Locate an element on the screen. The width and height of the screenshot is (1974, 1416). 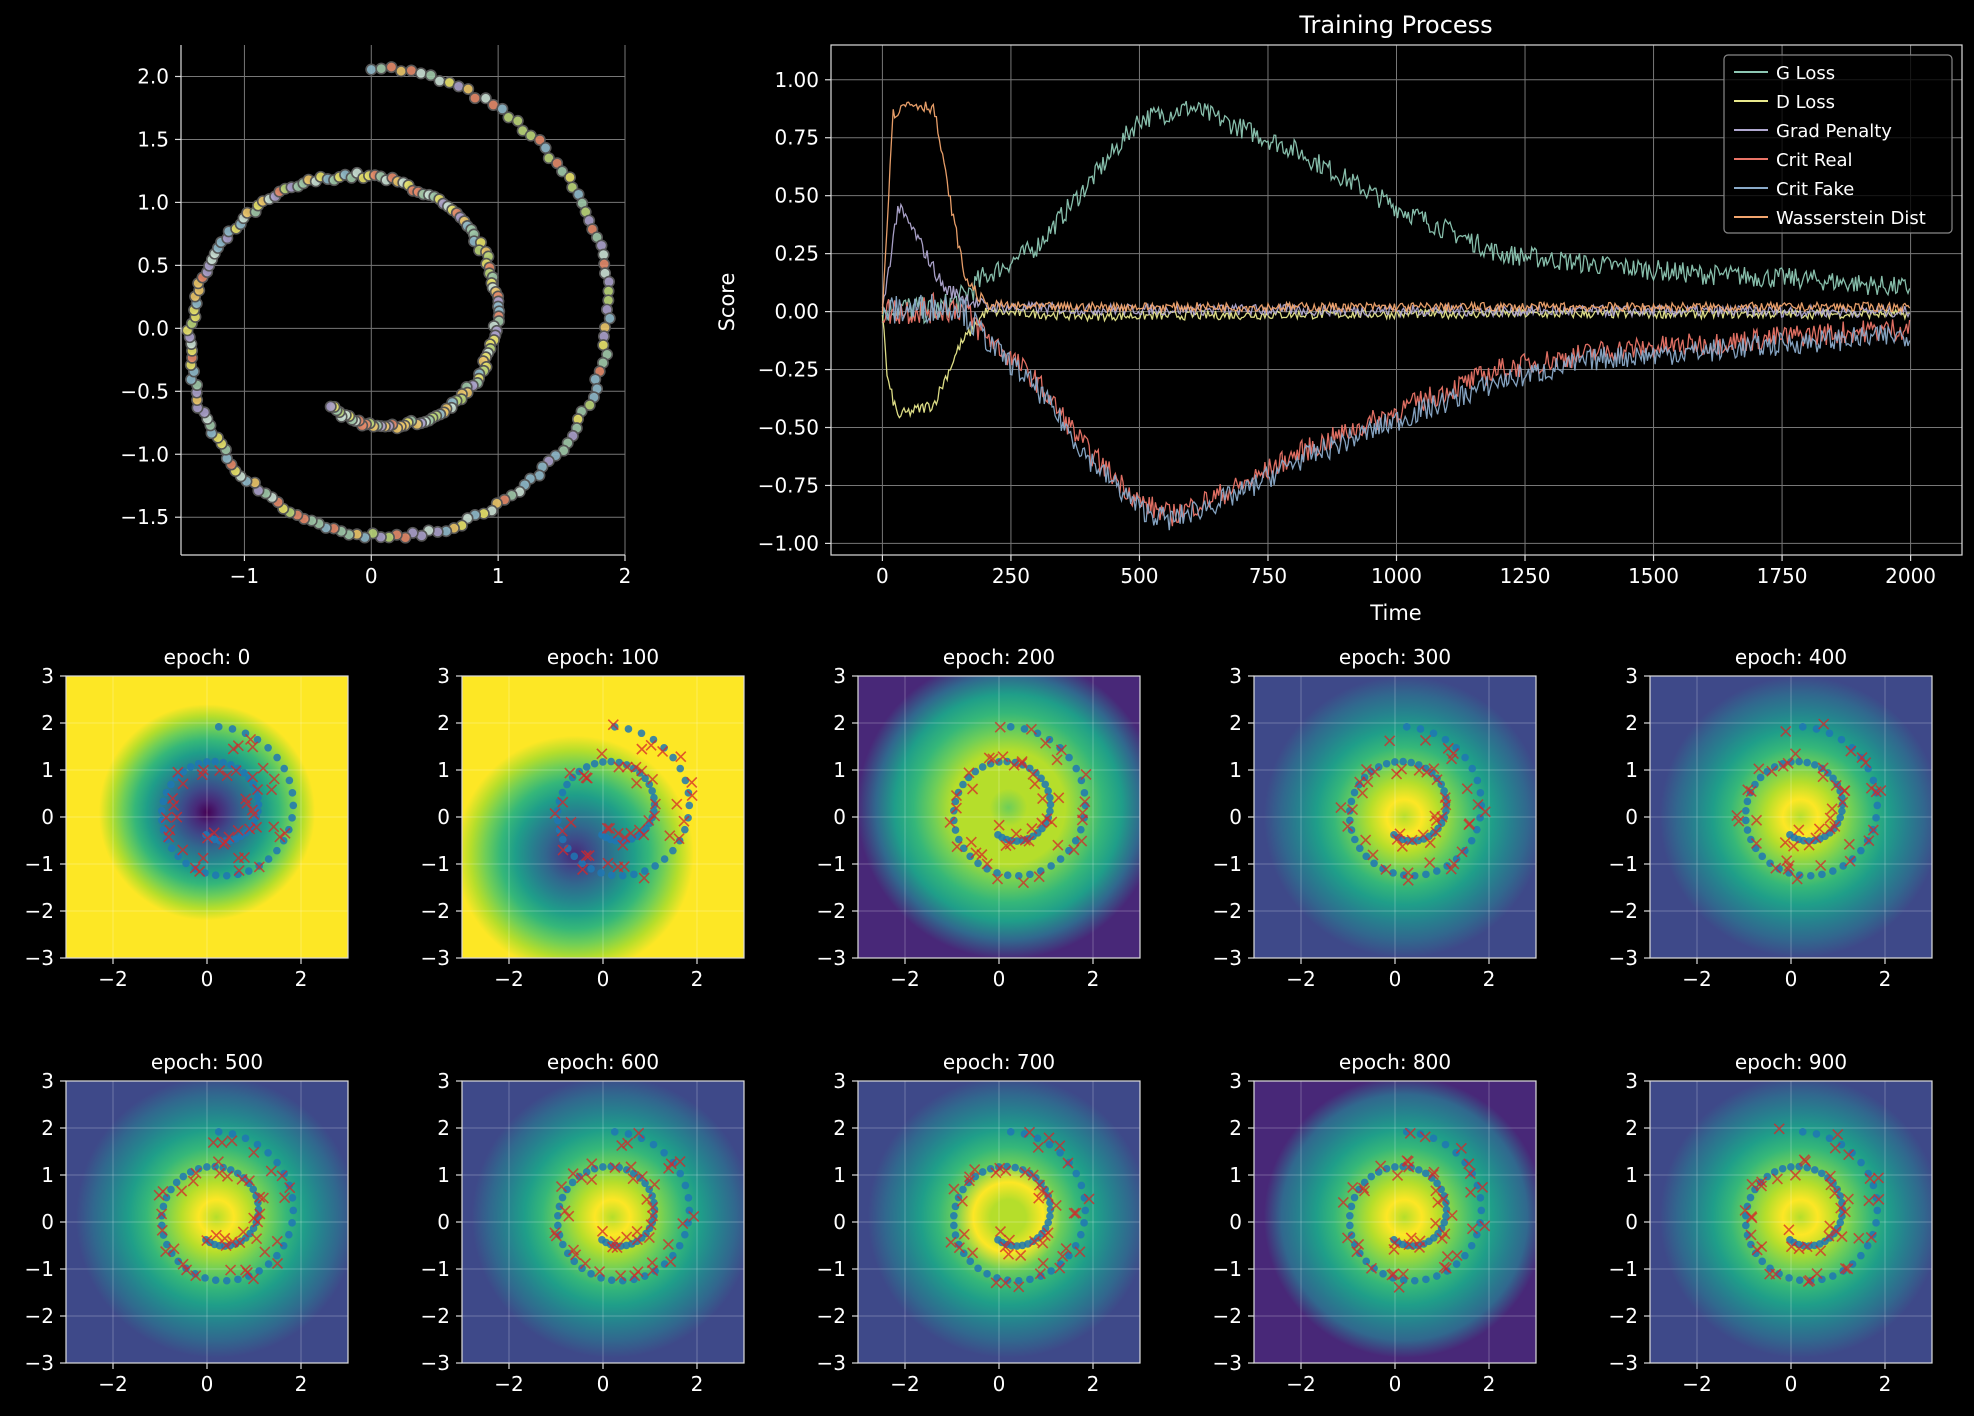
epoch-y-tick-label: 2 is located at coordinates (443, 723).